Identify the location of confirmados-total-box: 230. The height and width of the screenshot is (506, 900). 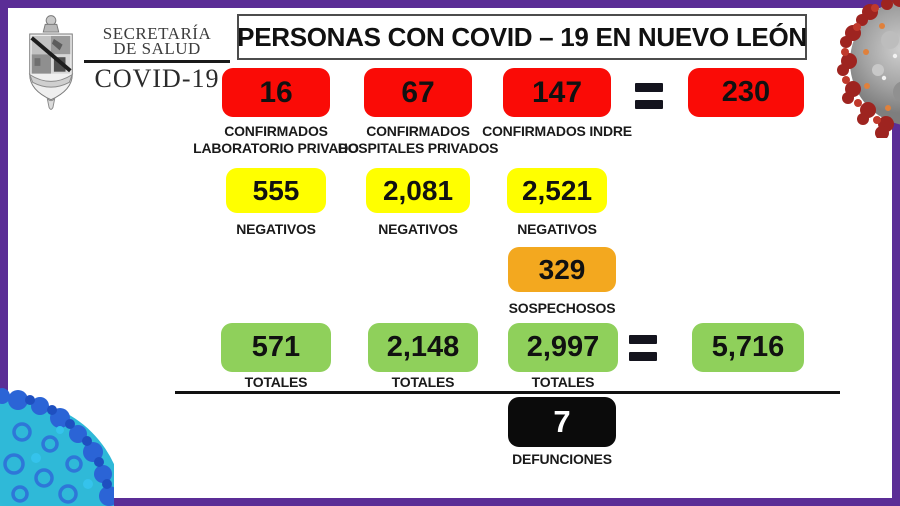
(746, 92).